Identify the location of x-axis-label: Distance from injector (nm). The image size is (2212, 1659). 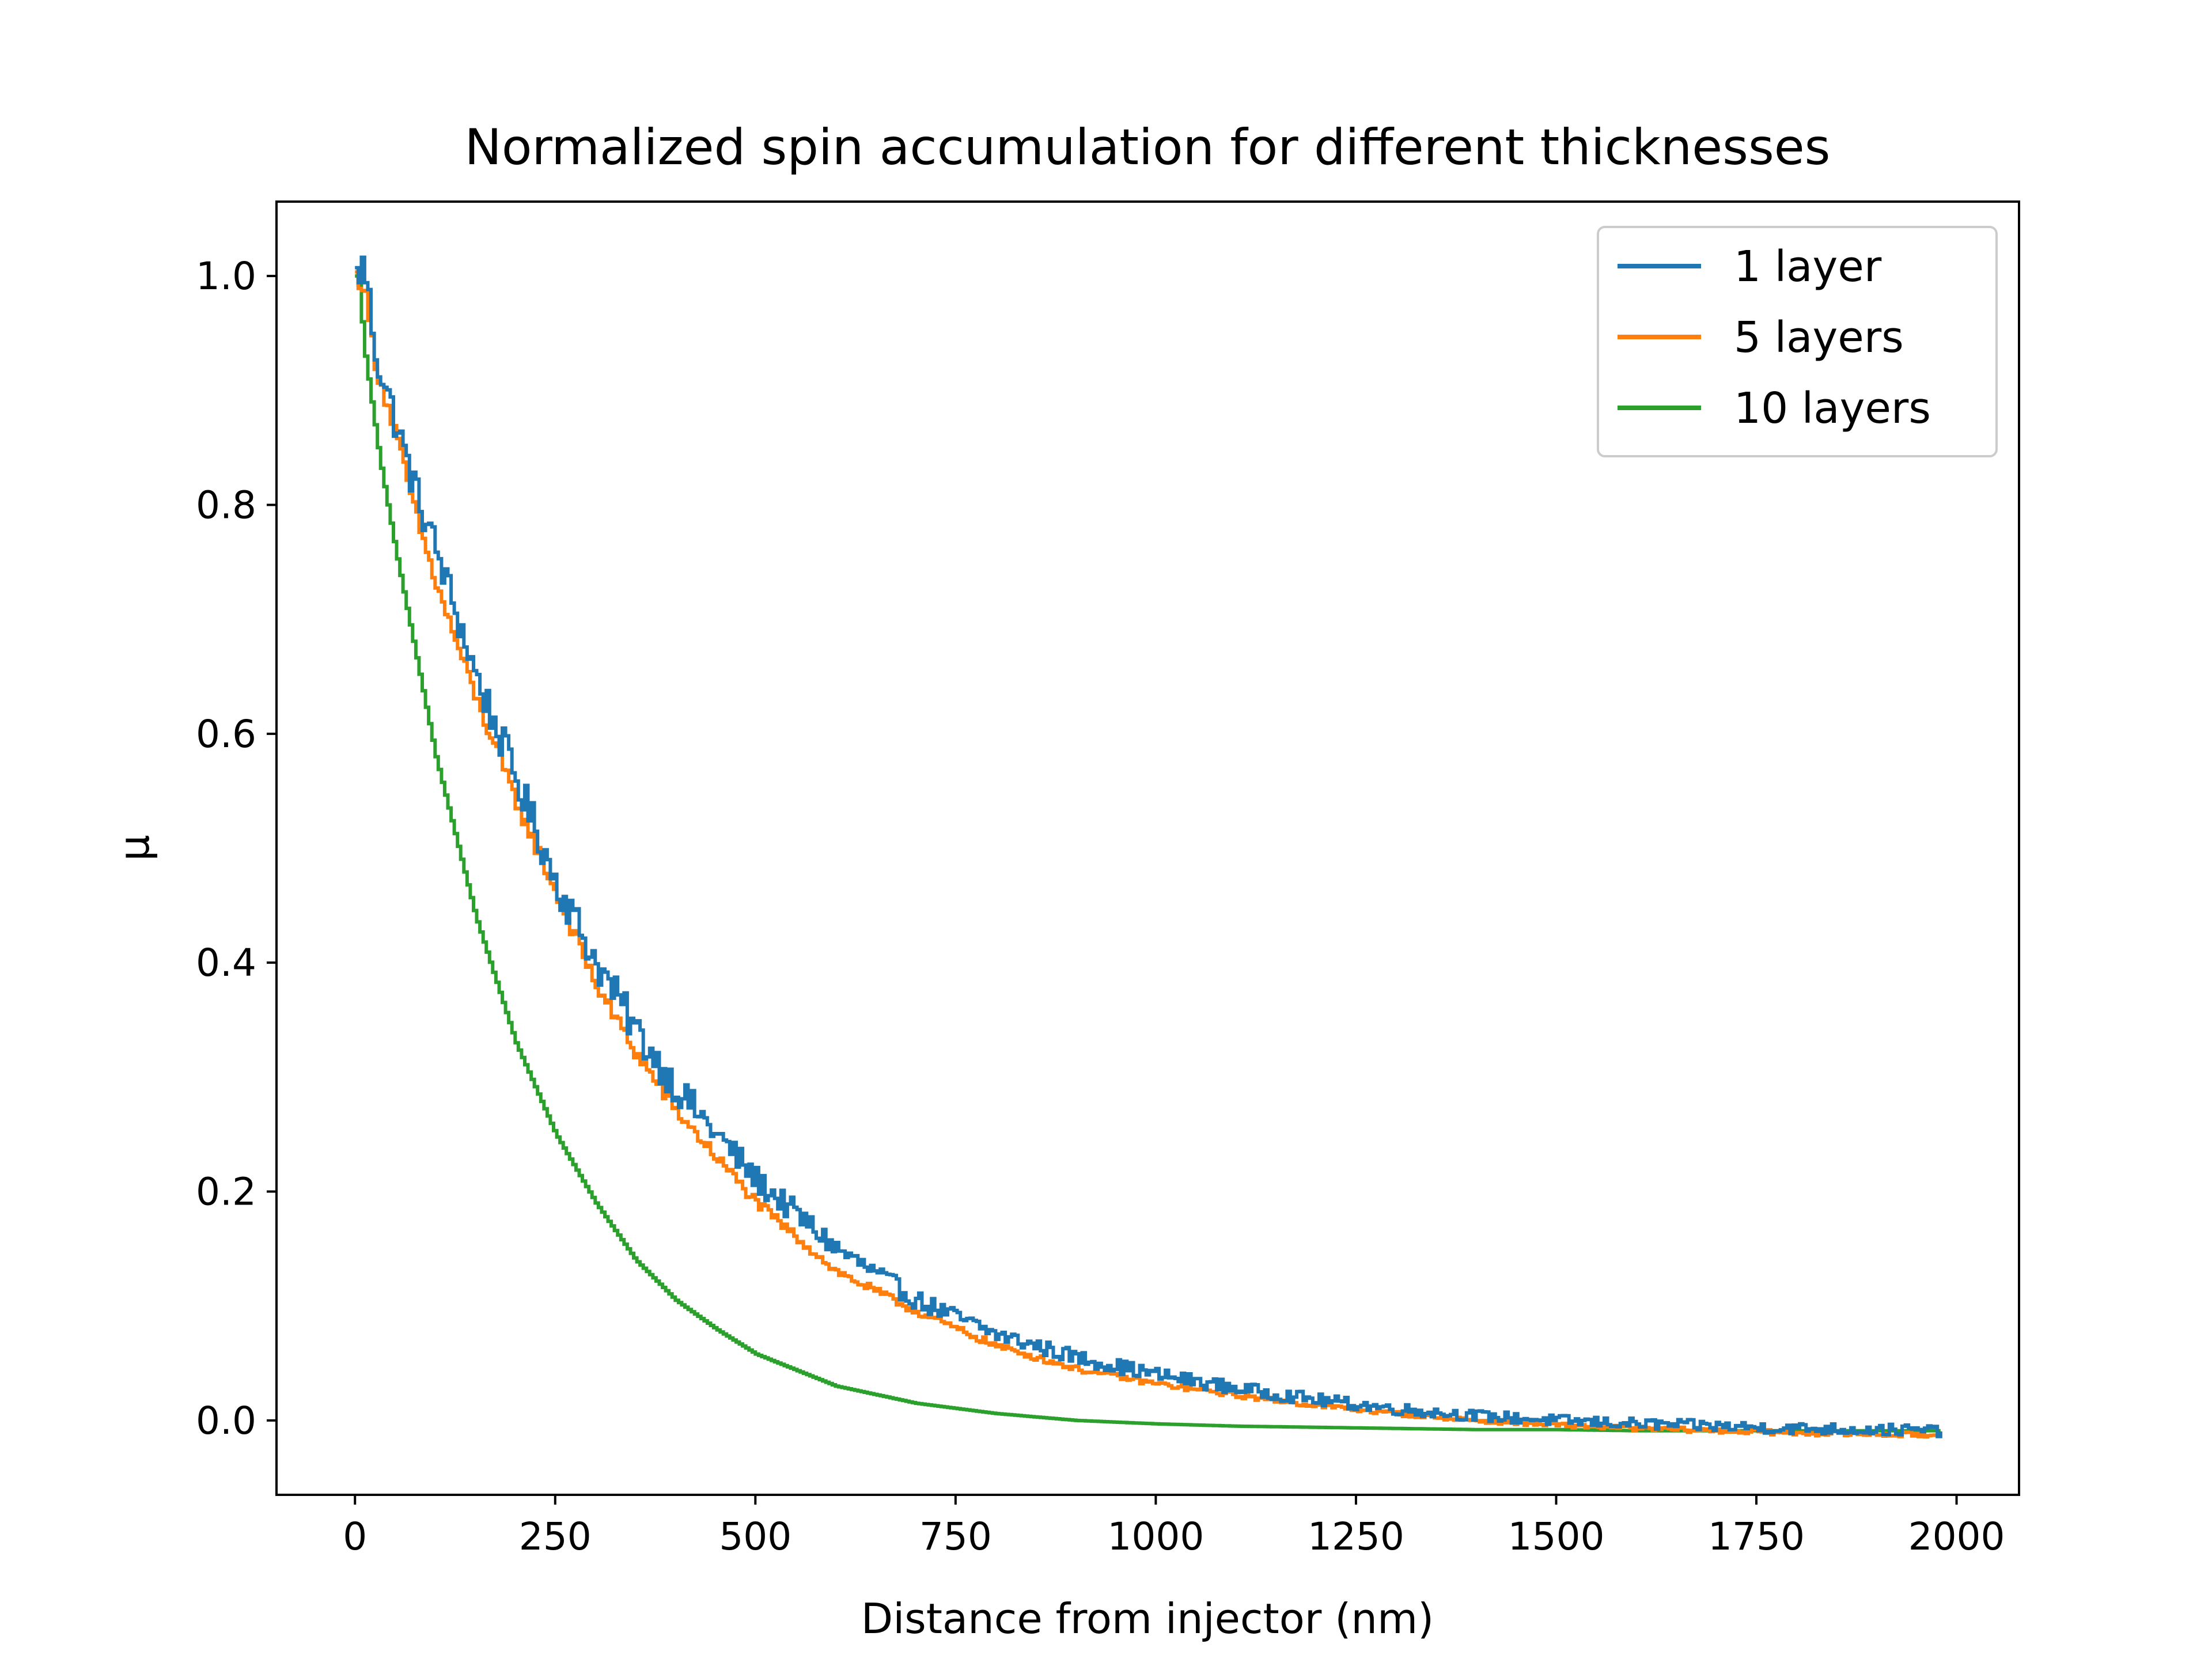
(1147, 1618).